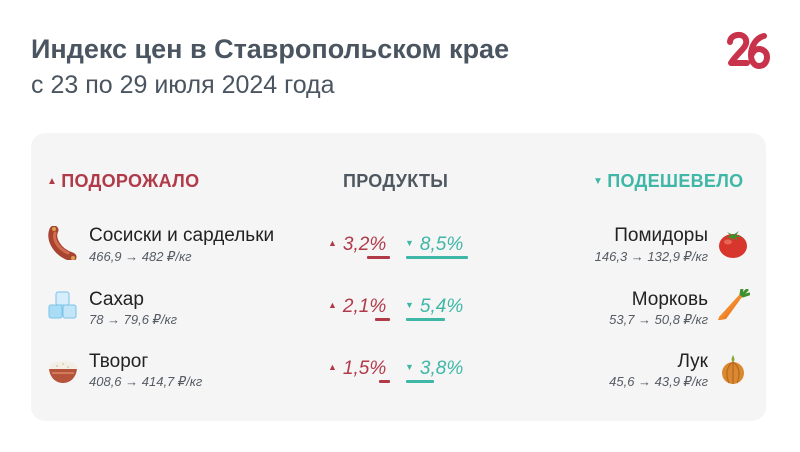 This screenshot has width=800, height=452. What do you see at coordinates (733, 369) in the screenshot?
I see `onion-icon` at bounding box center [733, 369].